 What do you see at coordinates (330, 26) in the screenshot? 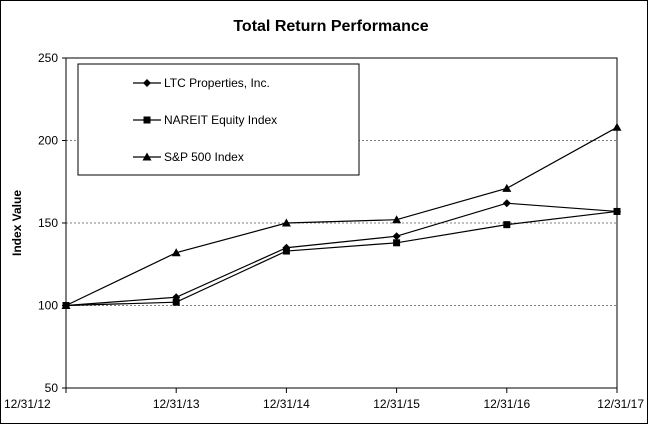
I see `chart-title: Total Return Performance` at bounding box center [330, 26].